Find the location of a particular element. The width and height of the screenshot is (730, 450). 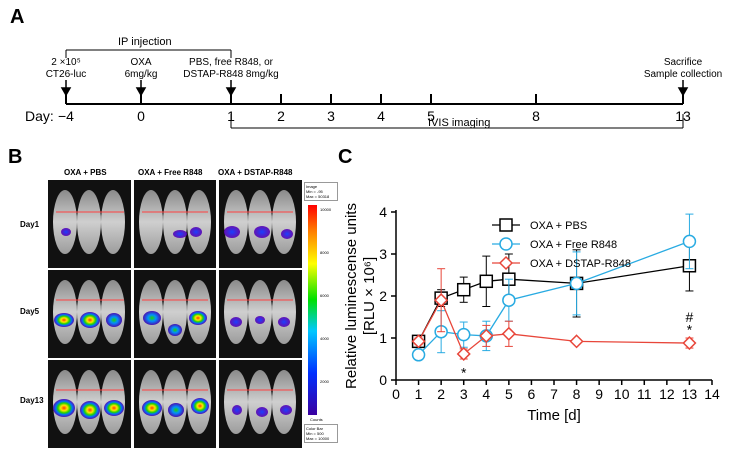

condition-label-free-r848: OXA + Free R848 is located at coordinates (170, 172).